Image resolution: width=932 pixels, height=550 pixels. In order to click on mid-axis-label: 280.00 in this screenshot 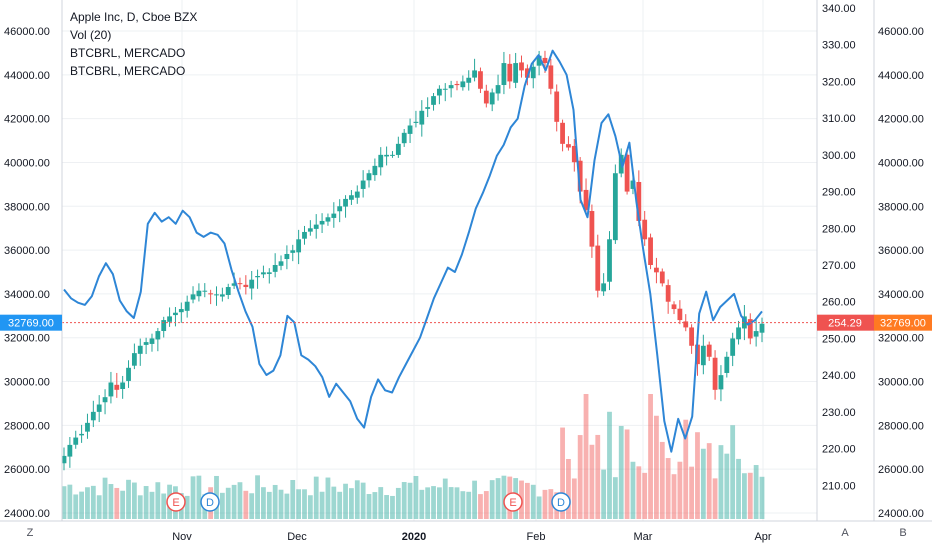, I will do `click(839, 229)`.